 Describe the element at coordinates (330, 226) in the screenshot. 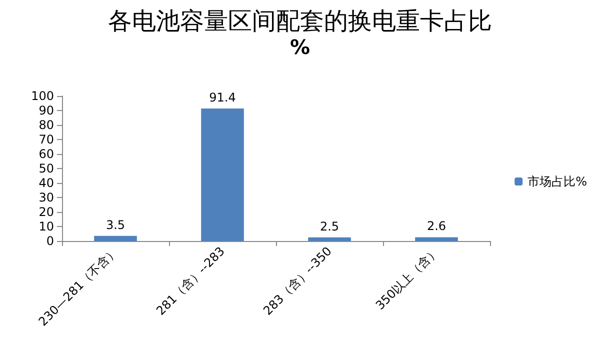

I see `data-label: 2.5` at that location.